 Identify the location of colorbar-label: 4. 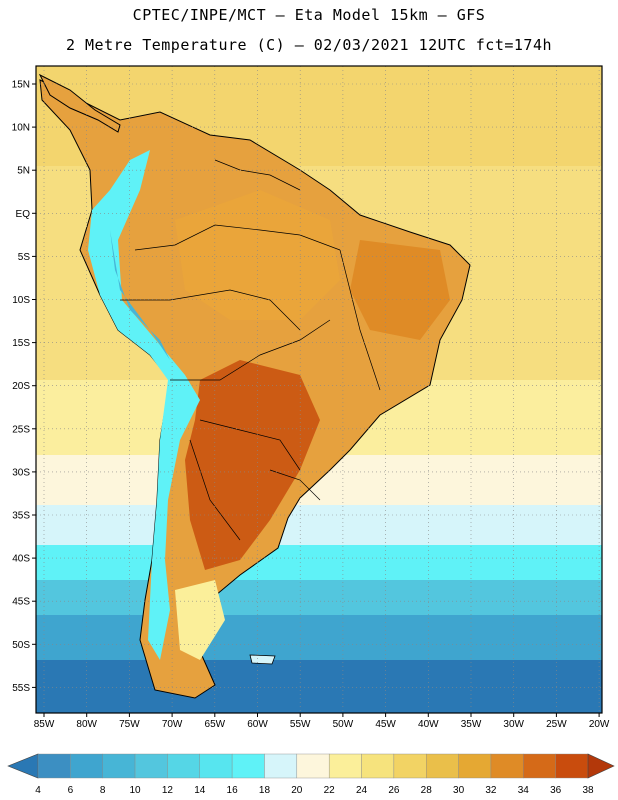
(38, 790).